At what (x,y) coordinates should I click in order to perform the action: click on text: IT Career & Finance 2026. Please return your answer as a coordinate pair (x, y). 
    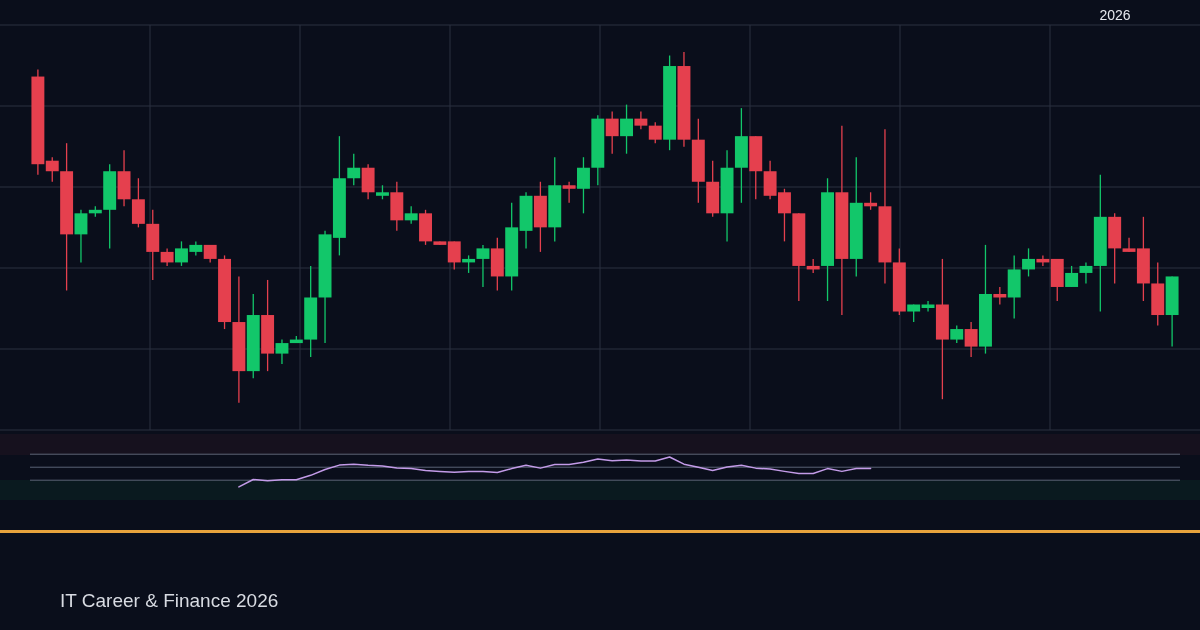
    Looking at the image, I should click on (169, 600).